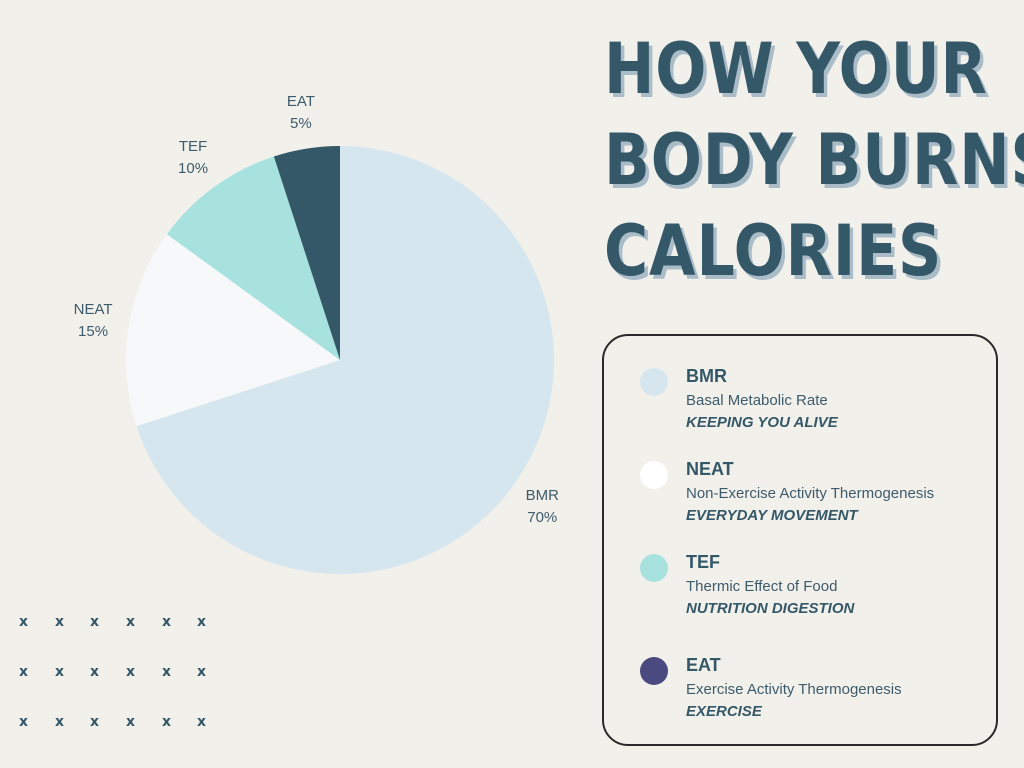  I want to click on legend-note: KEEPING YOU ALIVE, so click(762, 422).